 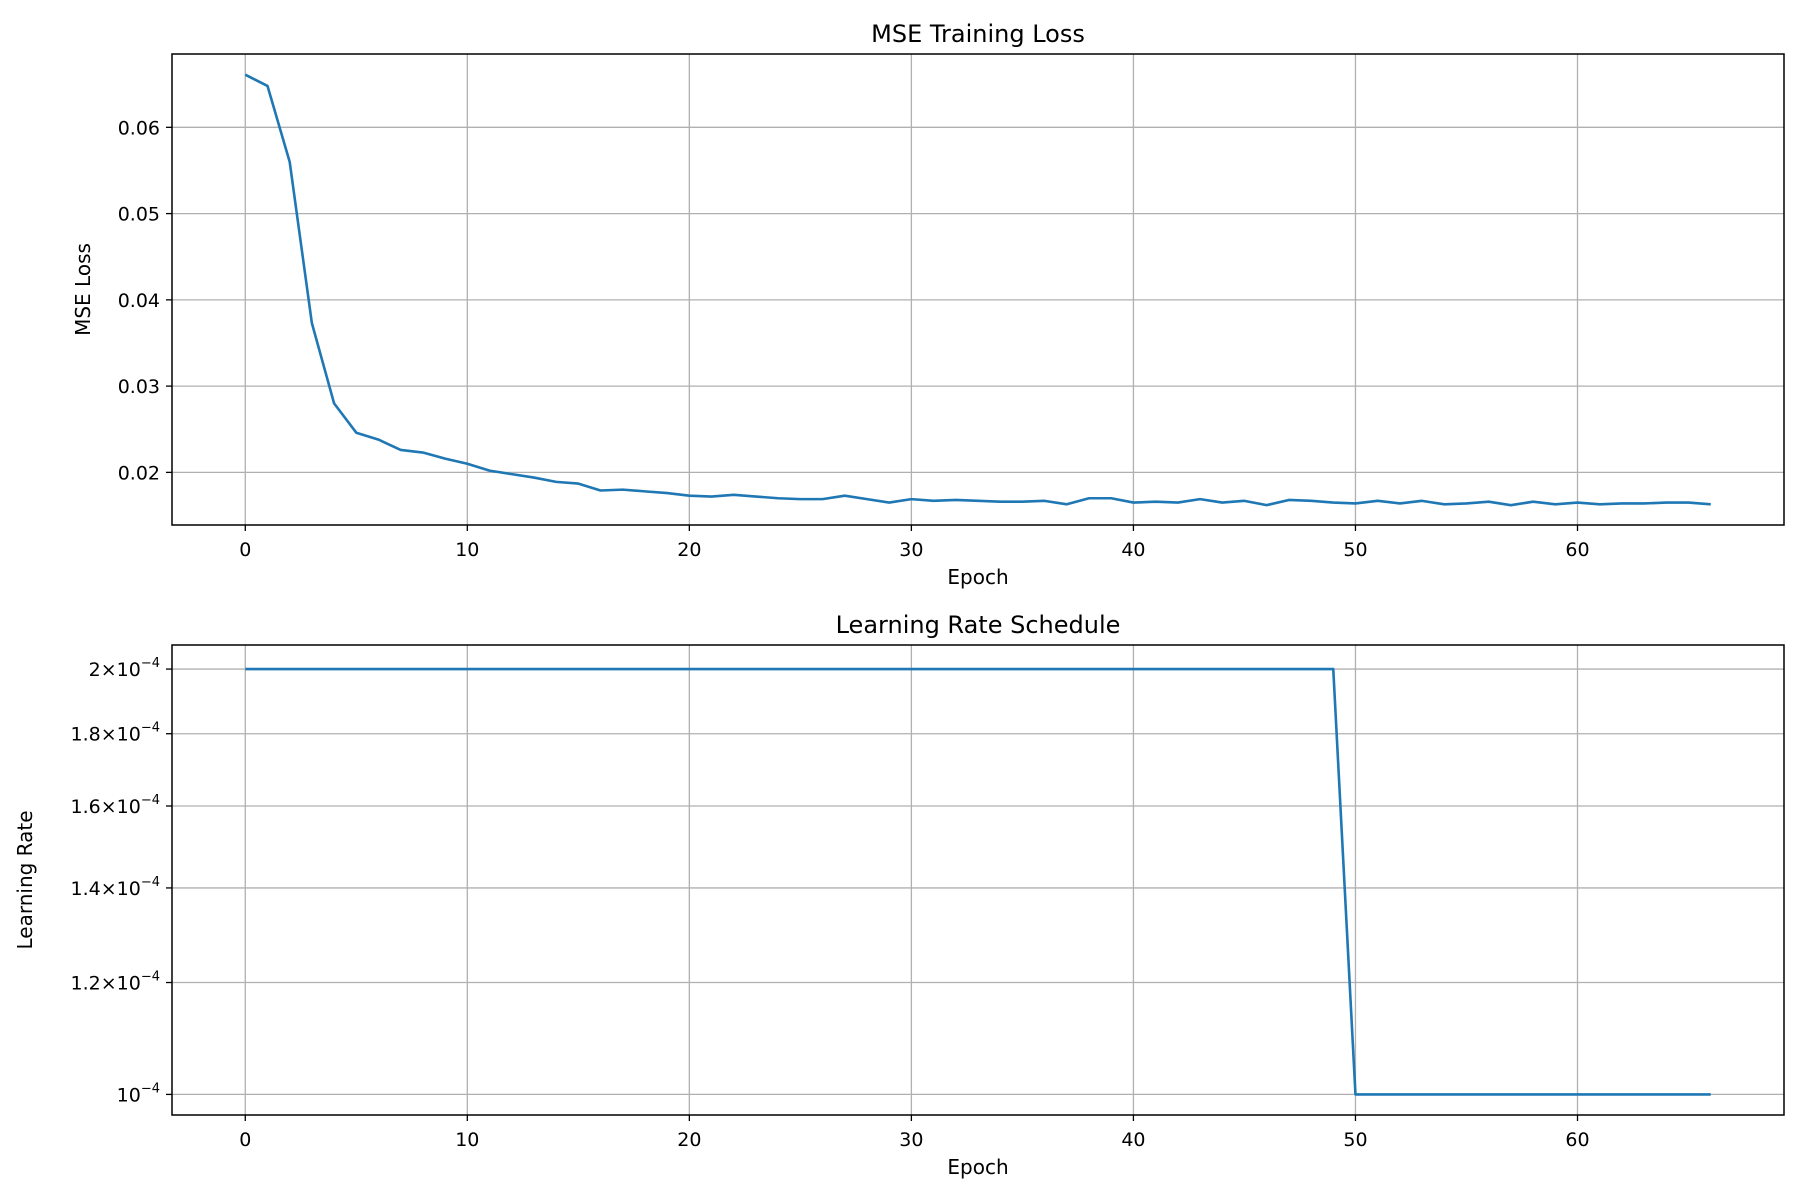 I want to click on y-tick-label: 10−4, so click(x=138, y=1093).